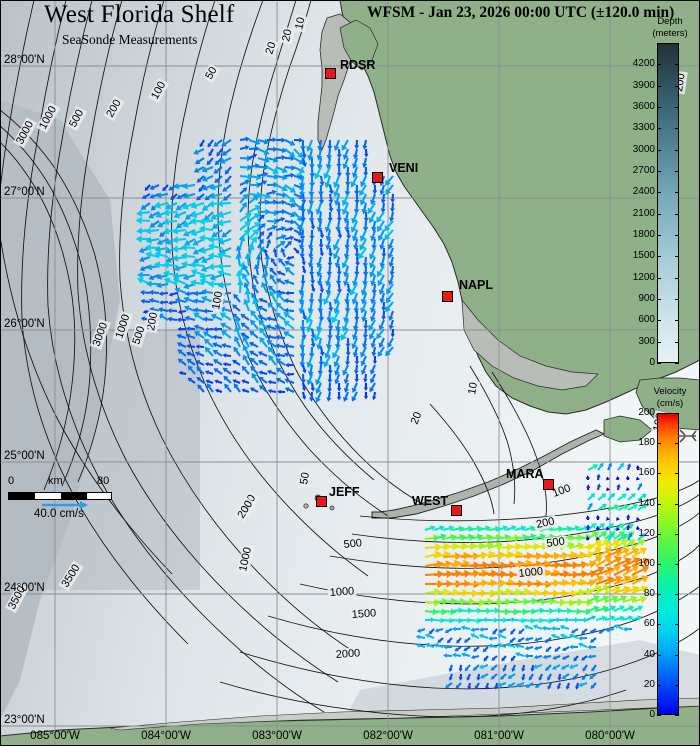  I want to click on station-marker-veni, so click(377, 177).